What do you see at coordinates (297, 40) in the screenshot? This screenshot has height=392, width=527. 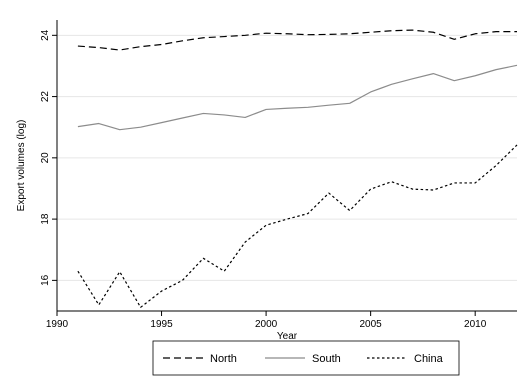 I see `series-line-north` at bounding box center [297, 40].